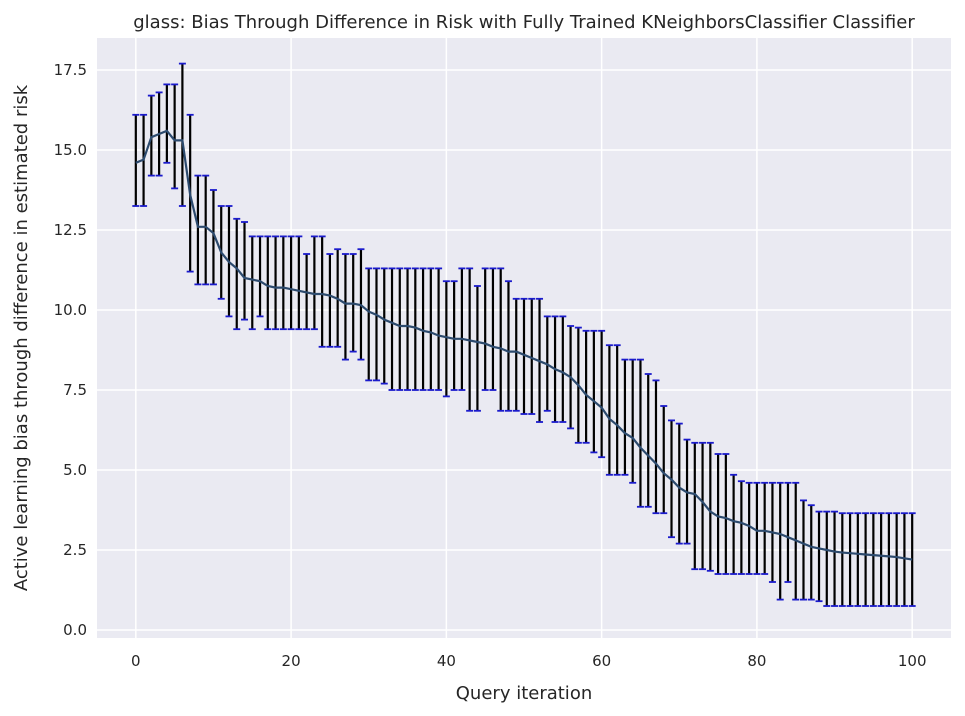  What do you see at coordinates (70, 150) in the screenshot?
I see `y-tick-label: 15.0` at bounding box center [70, 150].